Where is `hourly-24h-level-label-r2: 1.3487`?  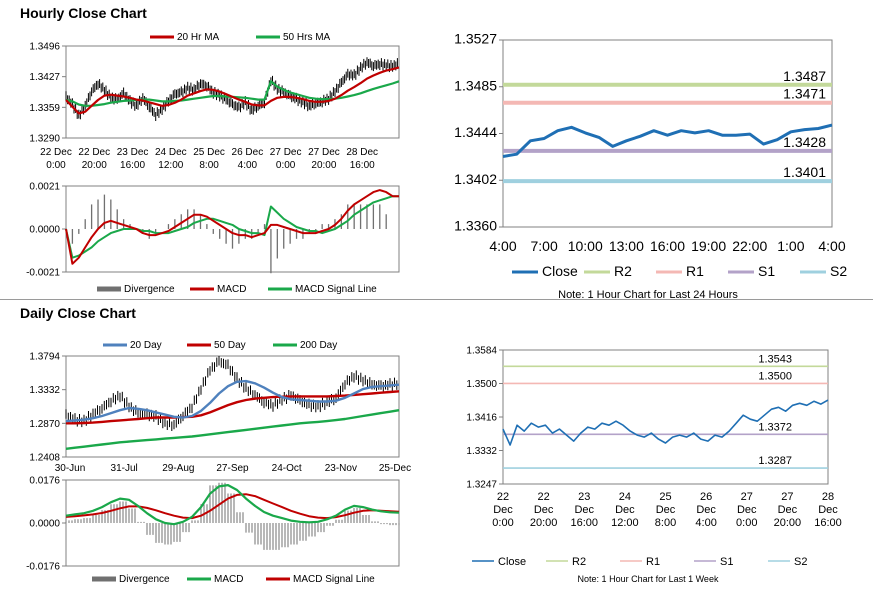
hourly-24h-level-label-r2: 1.3487 is located at coordinates (804, 76).